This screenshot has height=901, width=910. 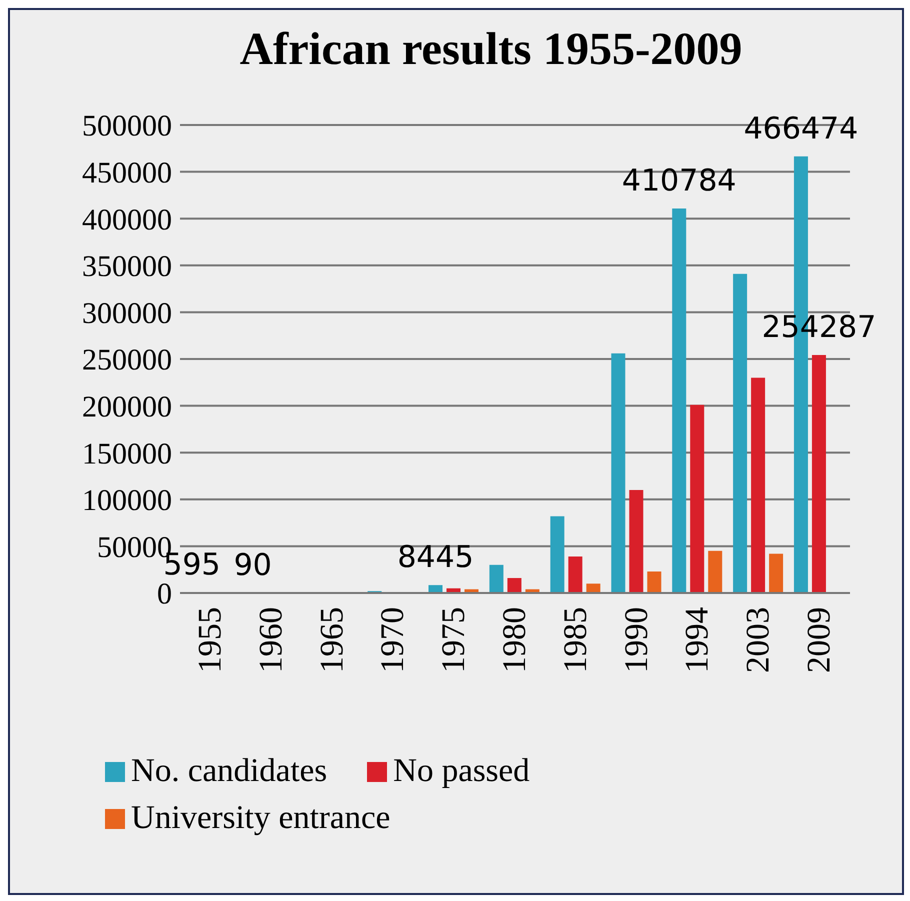 What do you see at coordinates (454, 640) in the screenshot?
I see `x-tick-label: 1975` at bounding box center [454, 640].